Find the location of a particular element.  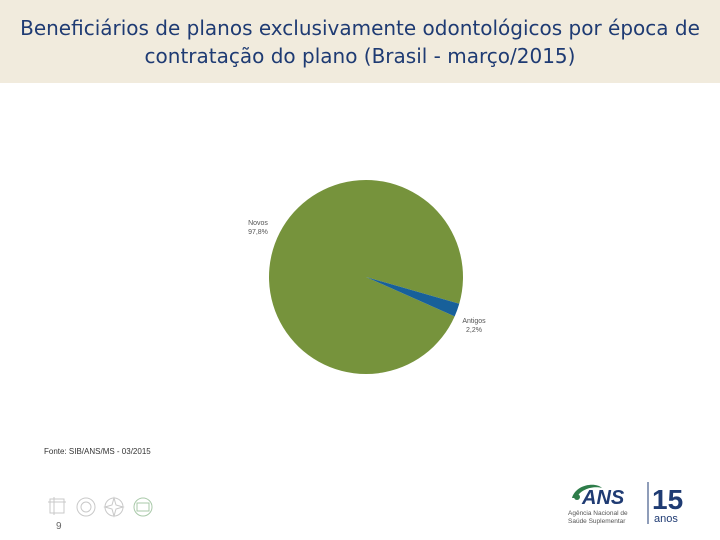

flower-icon is located at coordinates (114, 507).